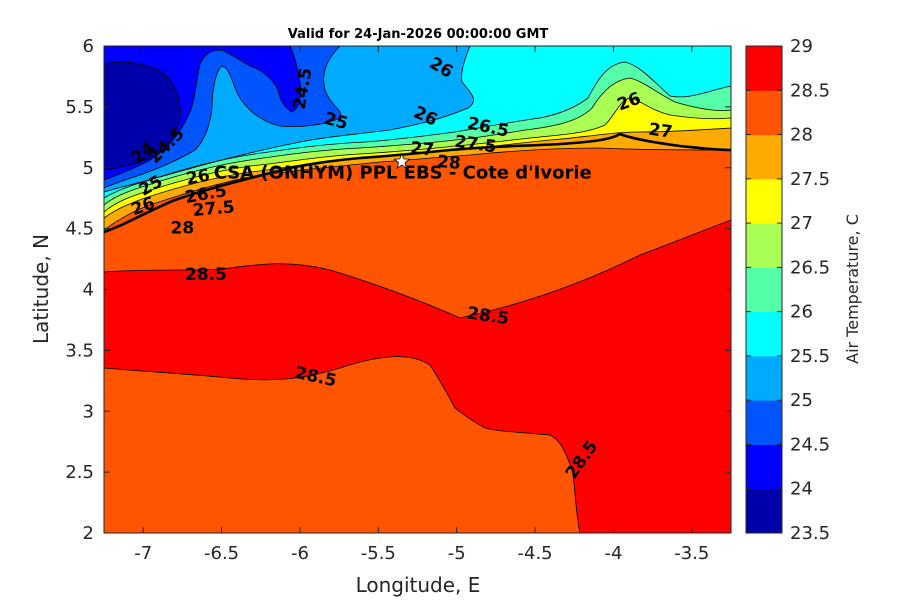 The height and width of the screenshot is (600, 900). I want to click on coastline, so click(417, 183).